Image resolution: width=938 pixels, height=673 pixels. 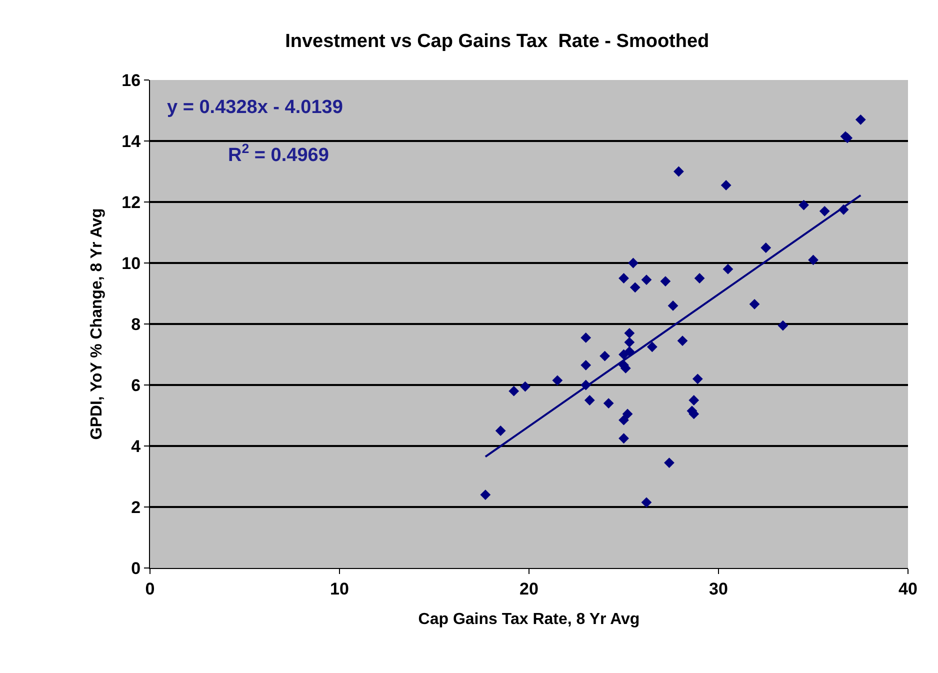 What do you see at coordinates (529, 588) in the screenshot?
I see `x-tick-label: 20` at bounding box center [529, 588].